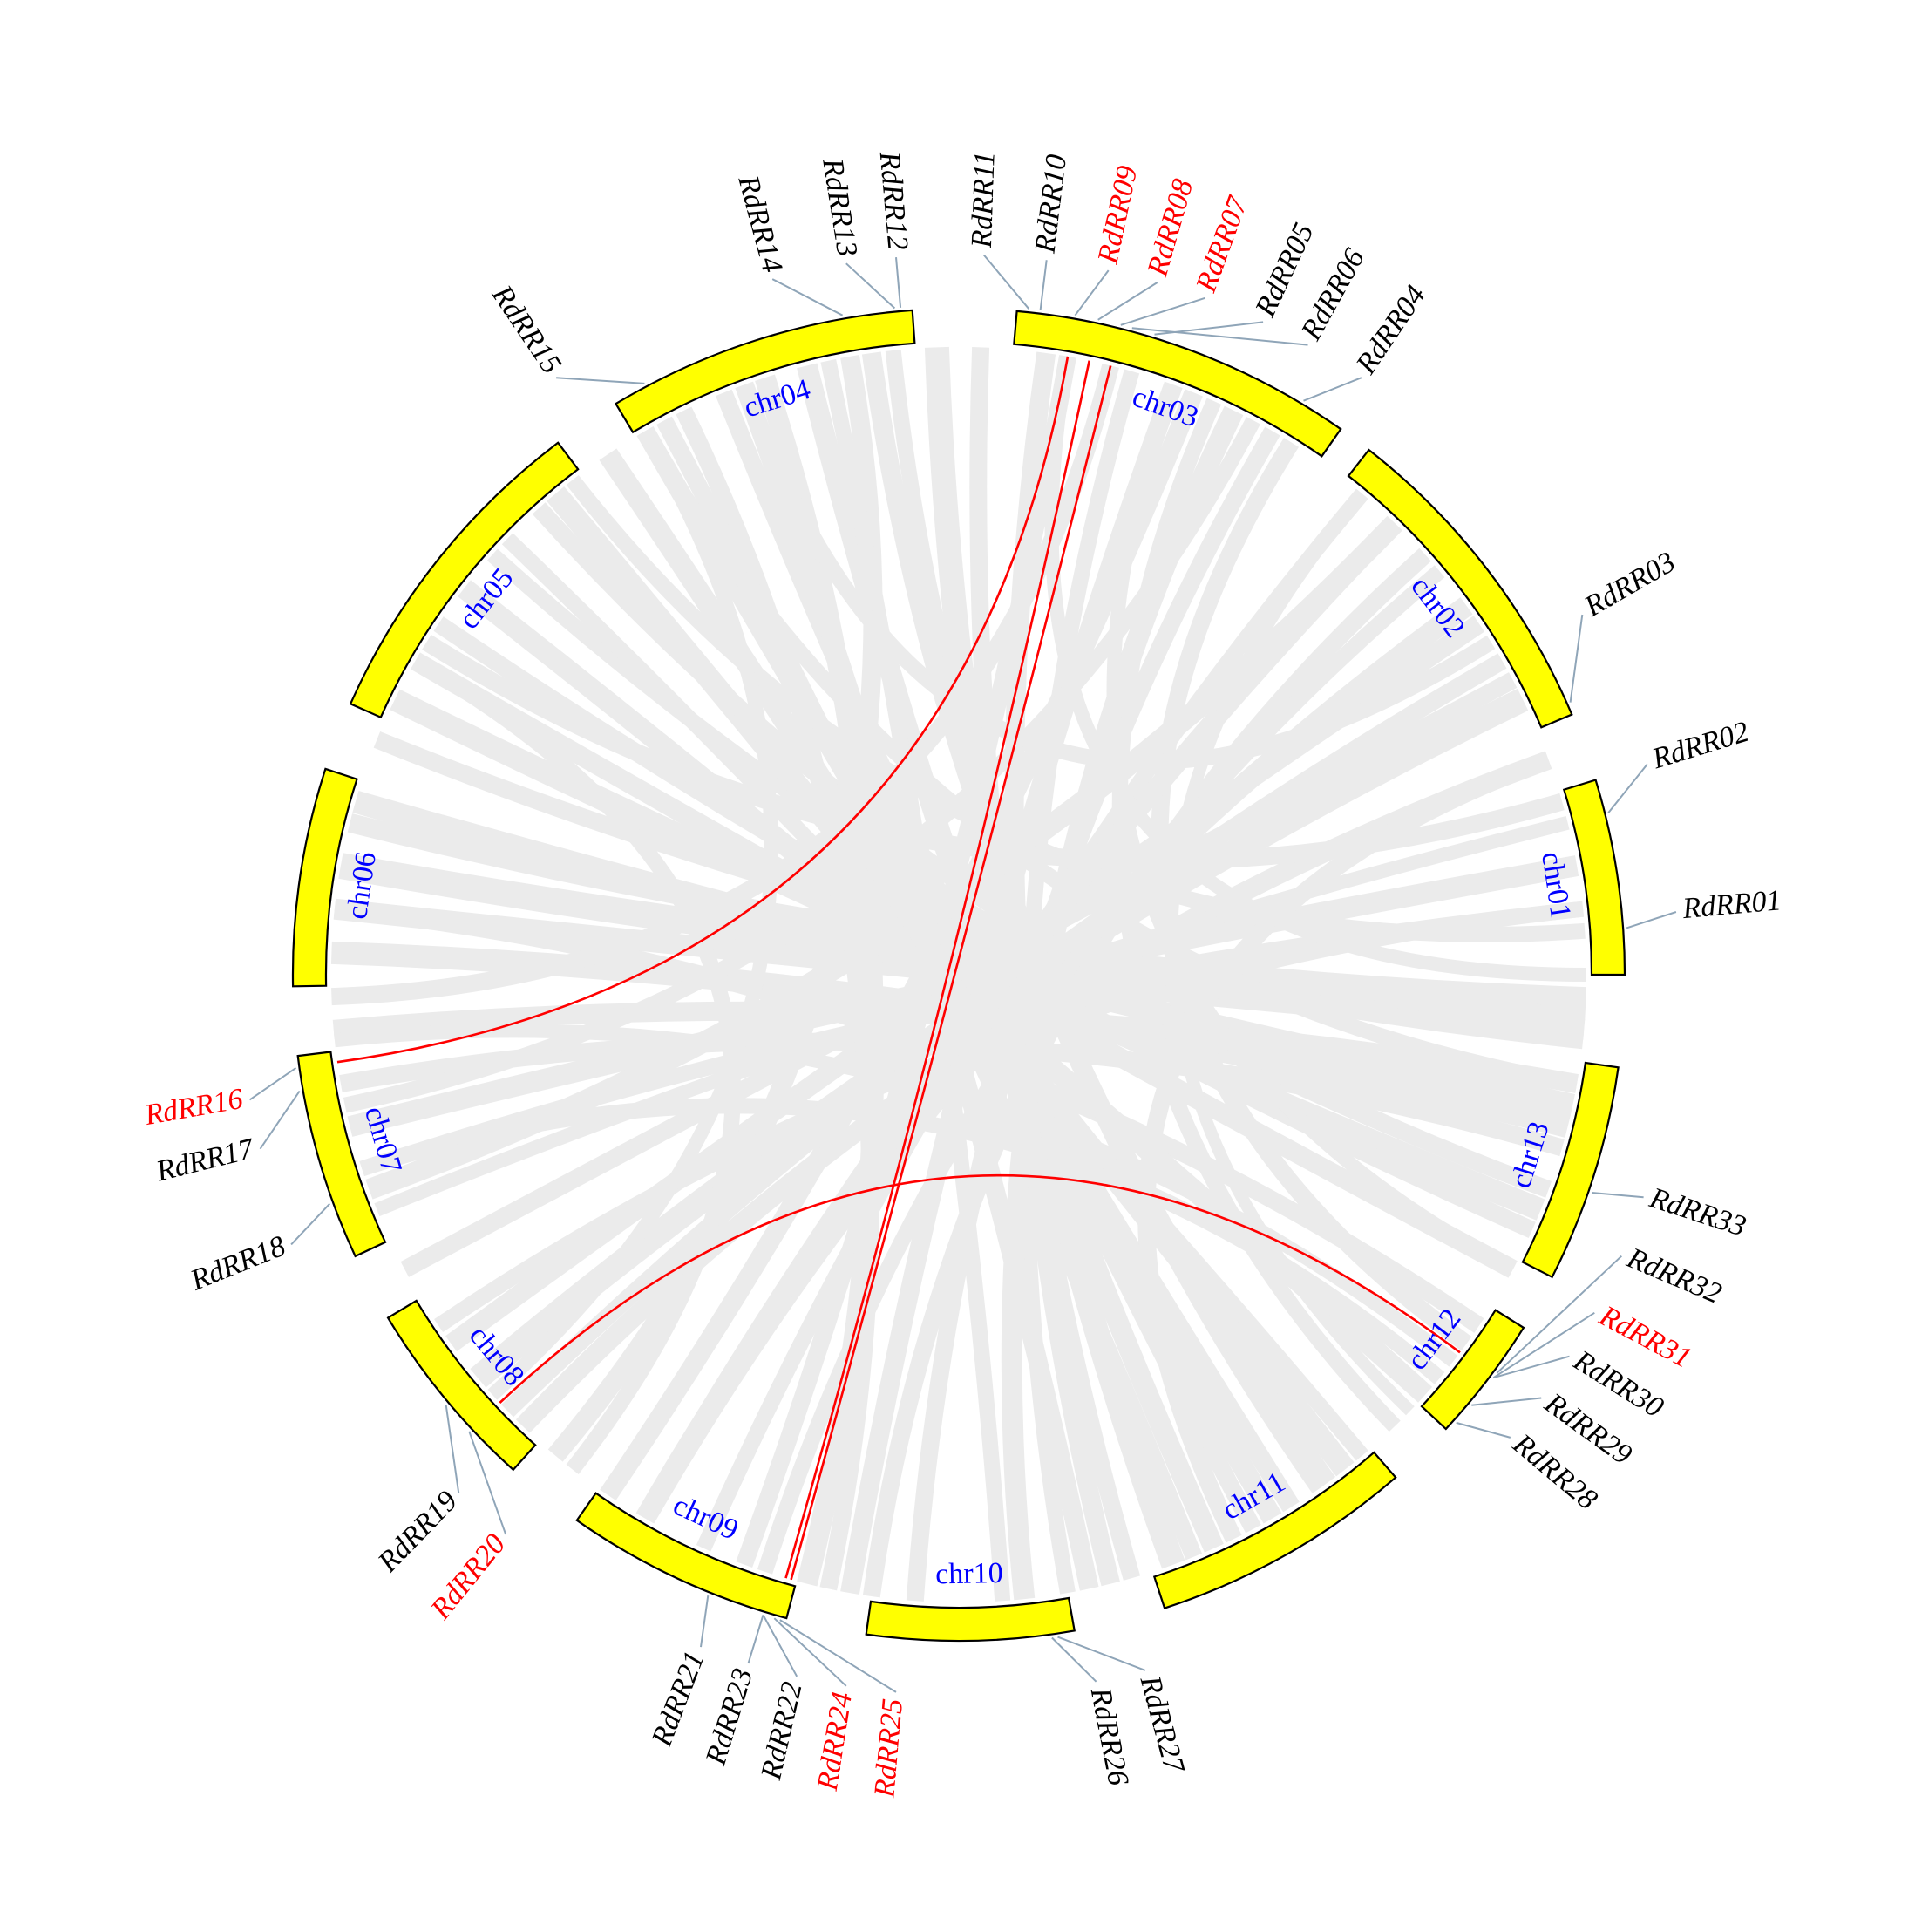 The width and height of the screenshot is (1915, 1932). Describe the element at coordinates (1570, 1170) in the screenshot. I see `chromosome-chr13` at that location.